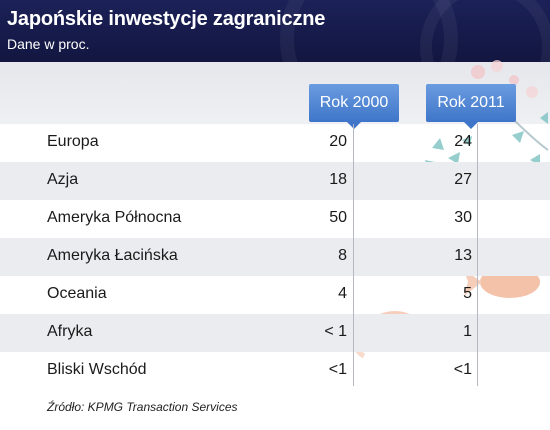 The height and width of the screenshot is (430, 550). I want to click on row-label: Azja, so click(63, 179).